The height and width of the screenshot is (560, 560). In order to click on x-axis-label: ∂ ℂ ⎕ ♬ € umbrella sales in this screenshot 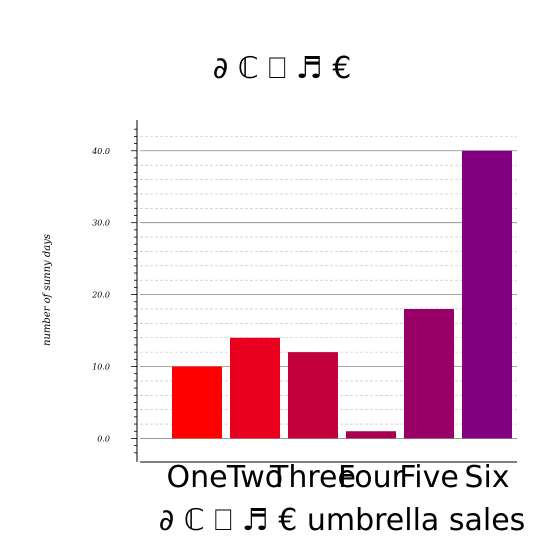, I will do `click(342, 520)`.